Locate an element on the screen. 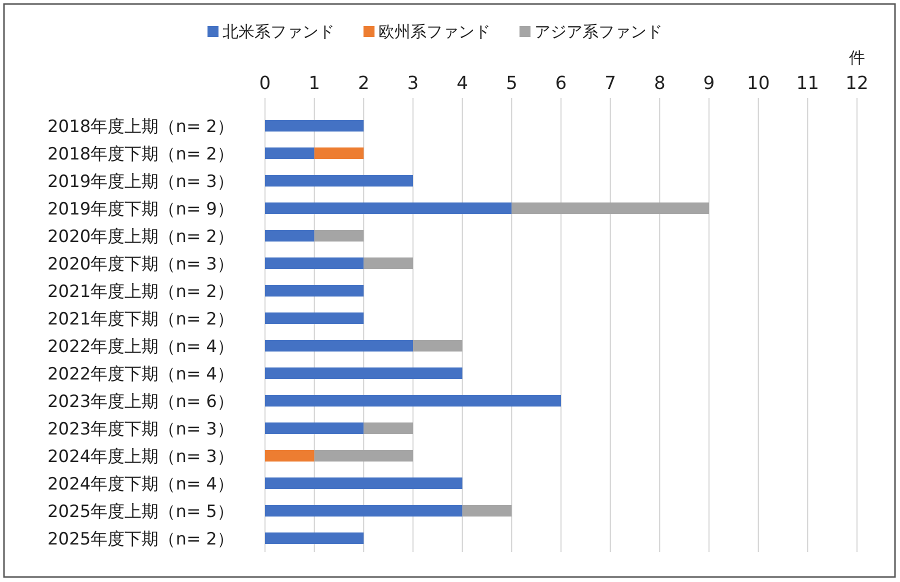  y-tick-label: 2019年度上期（n= 3） is located at coordinates (140, 182).